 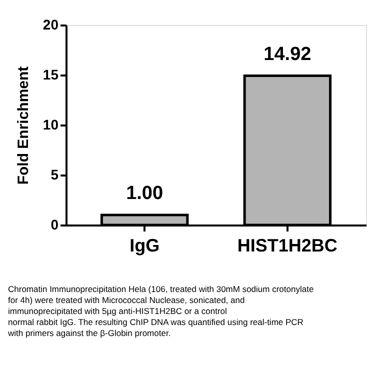 What do you see at coordinates (23, 125) in the screenshot?
I see `y-axis-title: Fold Enrichment` at bounding box center [23, 125].